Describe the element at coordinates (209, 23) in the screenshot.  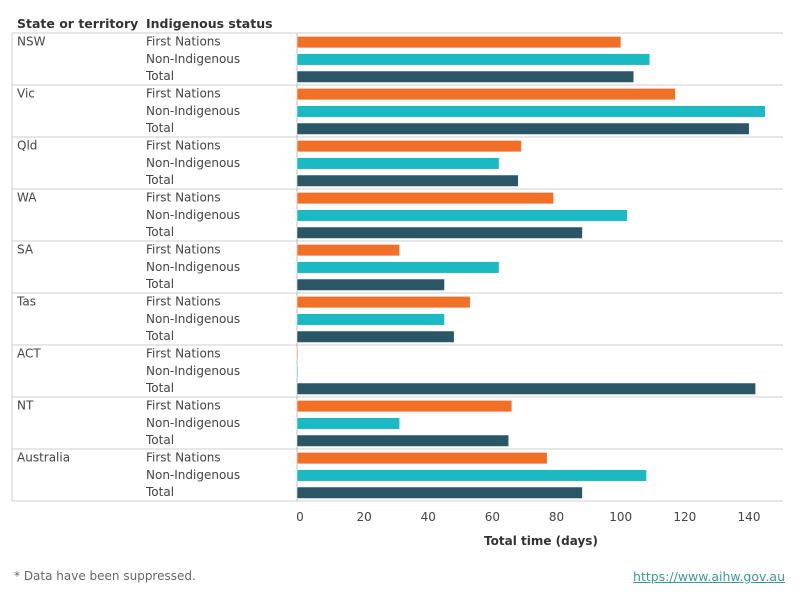
I see `status-column-header: Indigenous status` at that location.